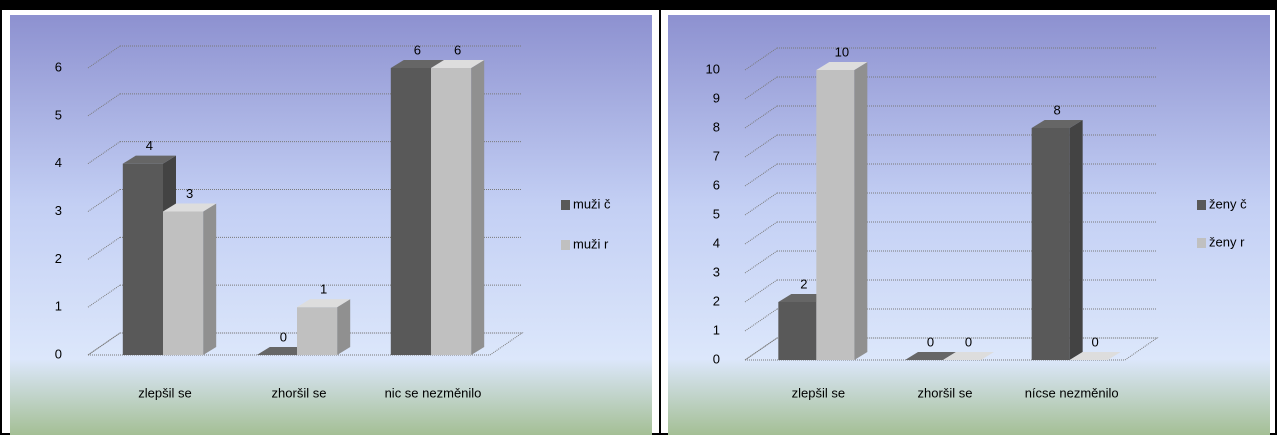 This screenshot has height=435, width=1277. Describe the element at coordinates (433, 392) in the screenshot. I see `x-tick-label: nic se nezměnilo` at that location.